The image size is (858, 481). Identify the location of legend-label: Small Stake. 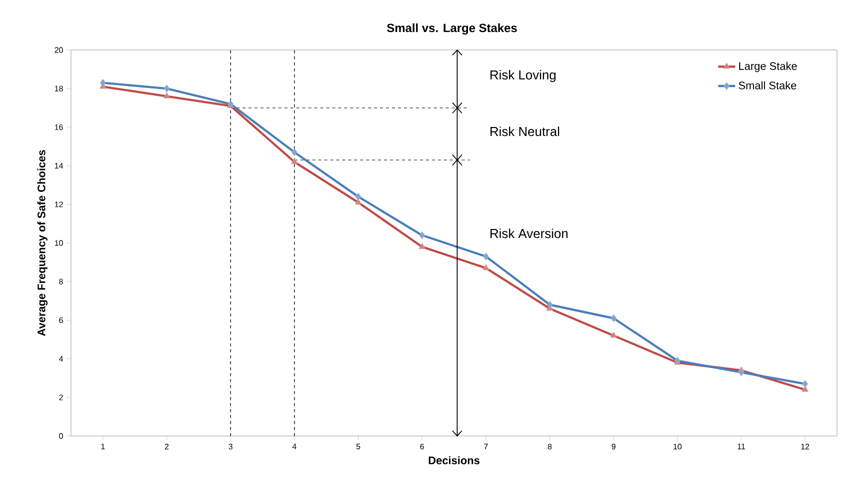
(767, 85).